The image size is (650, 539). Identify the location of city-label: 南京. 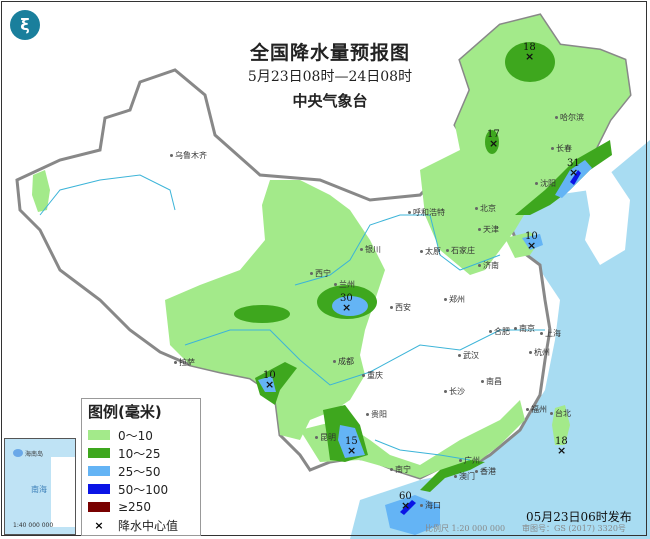
(524, 328).